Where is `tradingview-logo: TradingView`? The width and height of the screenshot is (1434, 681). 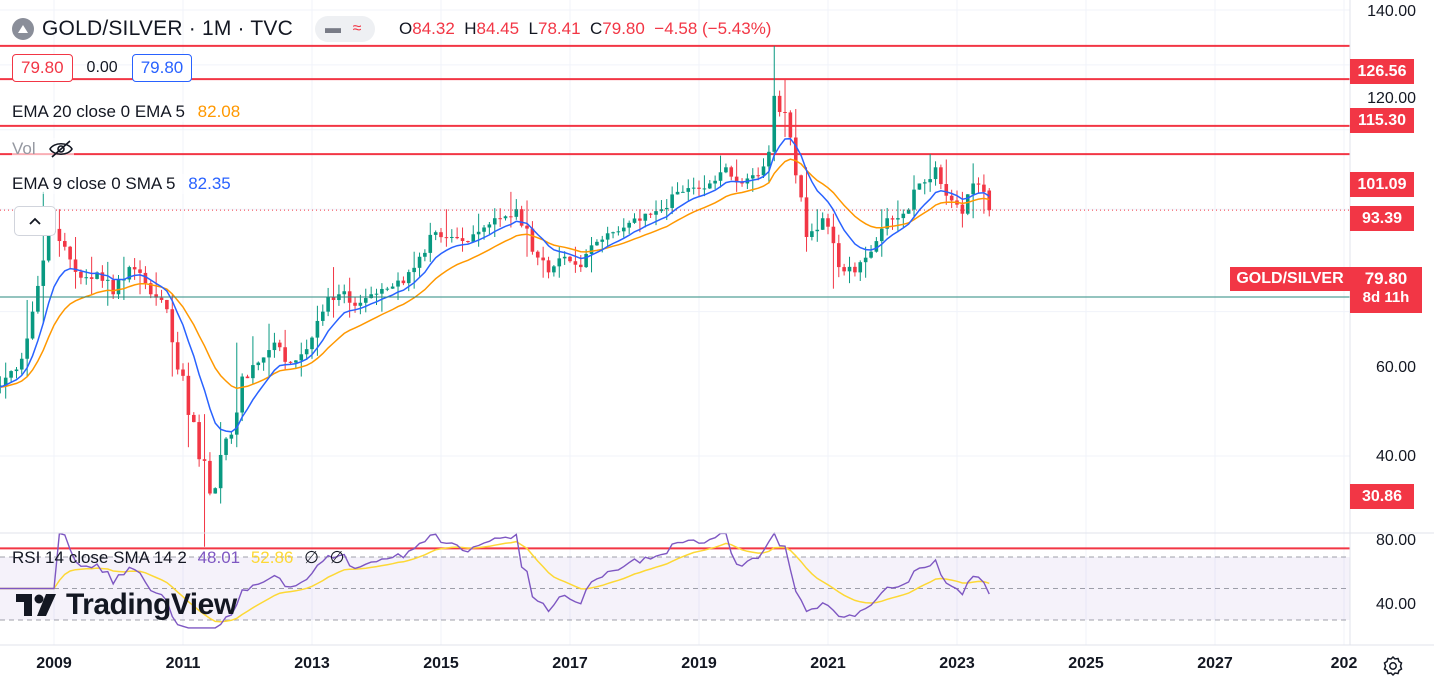
tradingview-logo: TradingView is located at coordinates (126, 605).